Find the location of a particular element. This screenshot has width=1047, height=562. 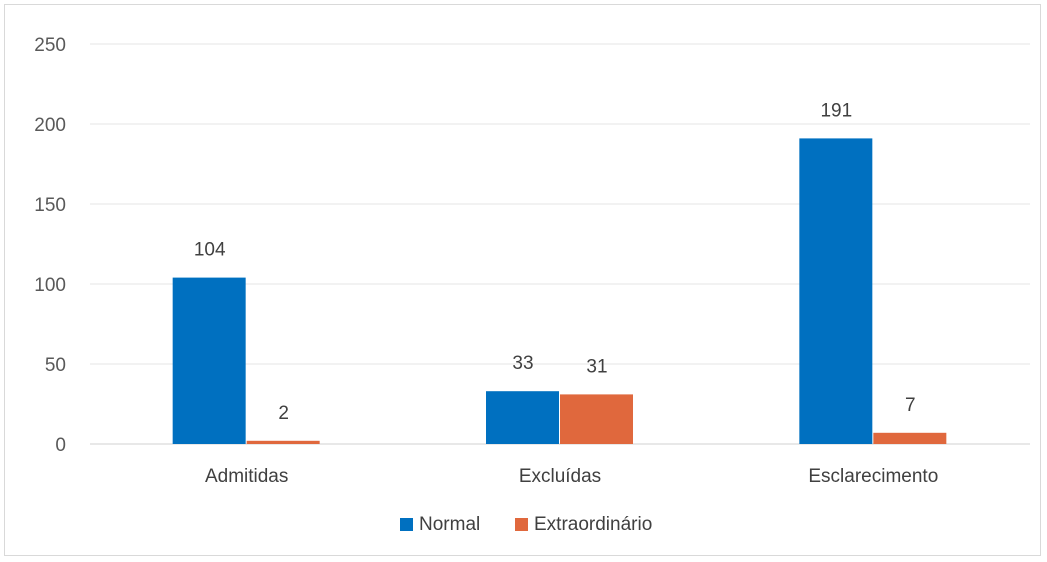

legend: Normal Extraordinário is located at coordinates (526, 524).